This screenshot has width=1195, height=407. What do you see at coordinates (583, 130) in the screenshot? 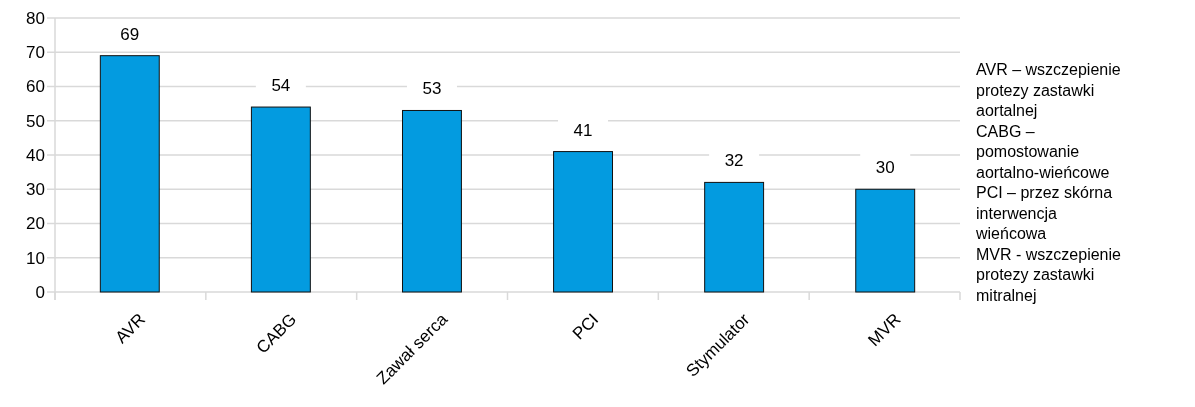
I see `data-label: 41` at bounding box center [583, 130].